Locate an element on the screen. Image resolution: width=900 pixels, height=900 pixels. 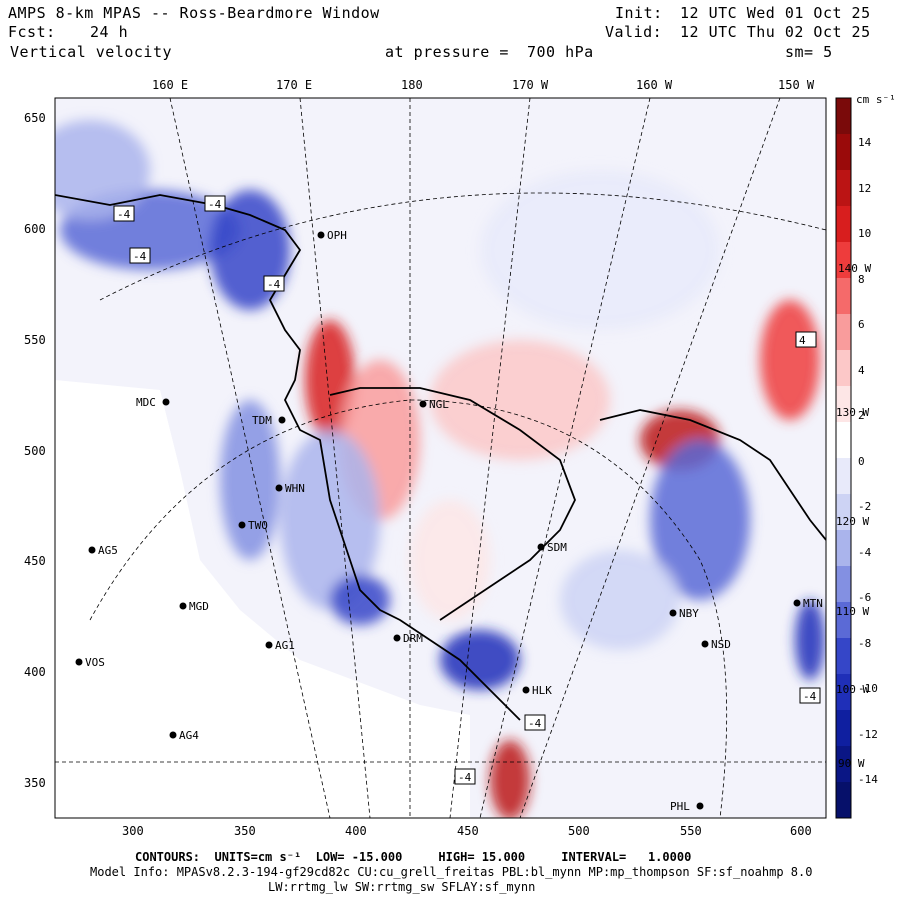
valid-time: 12 UTC Thu 02 Oct 25 is located at coordinates (775, 32).